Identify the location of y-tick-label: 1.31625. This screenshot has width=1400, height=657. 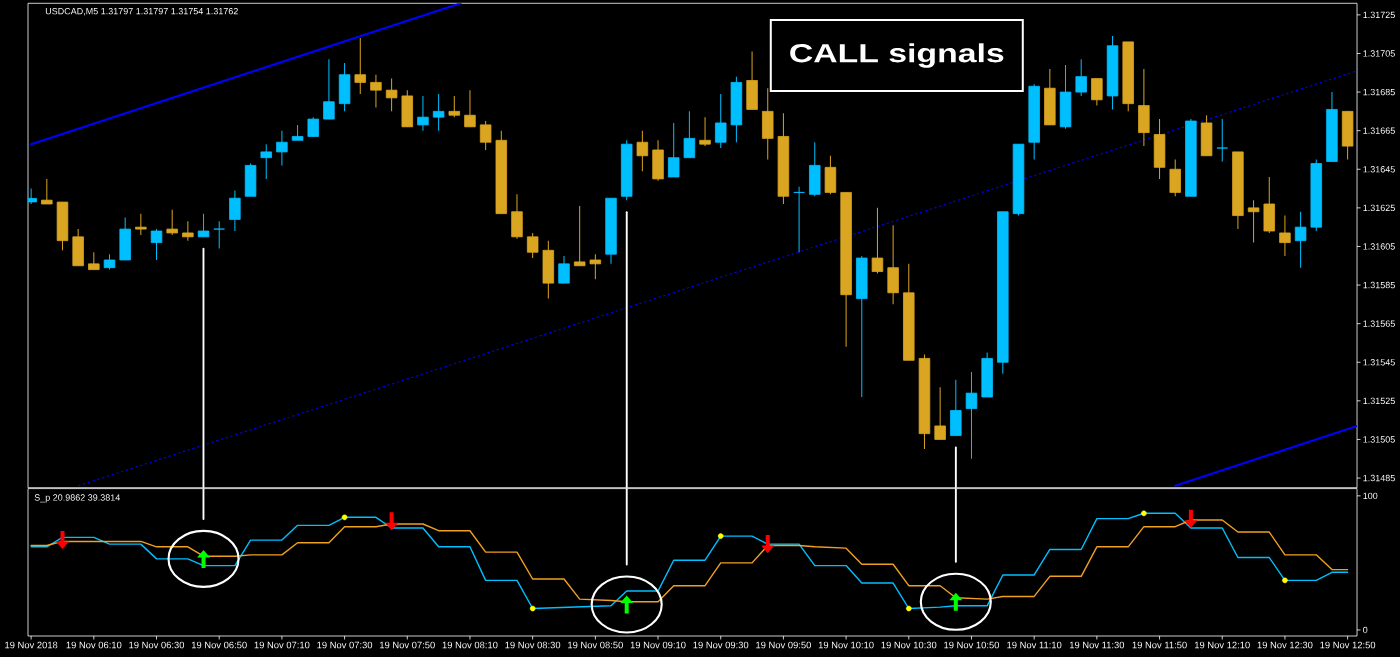
(1379, 208).